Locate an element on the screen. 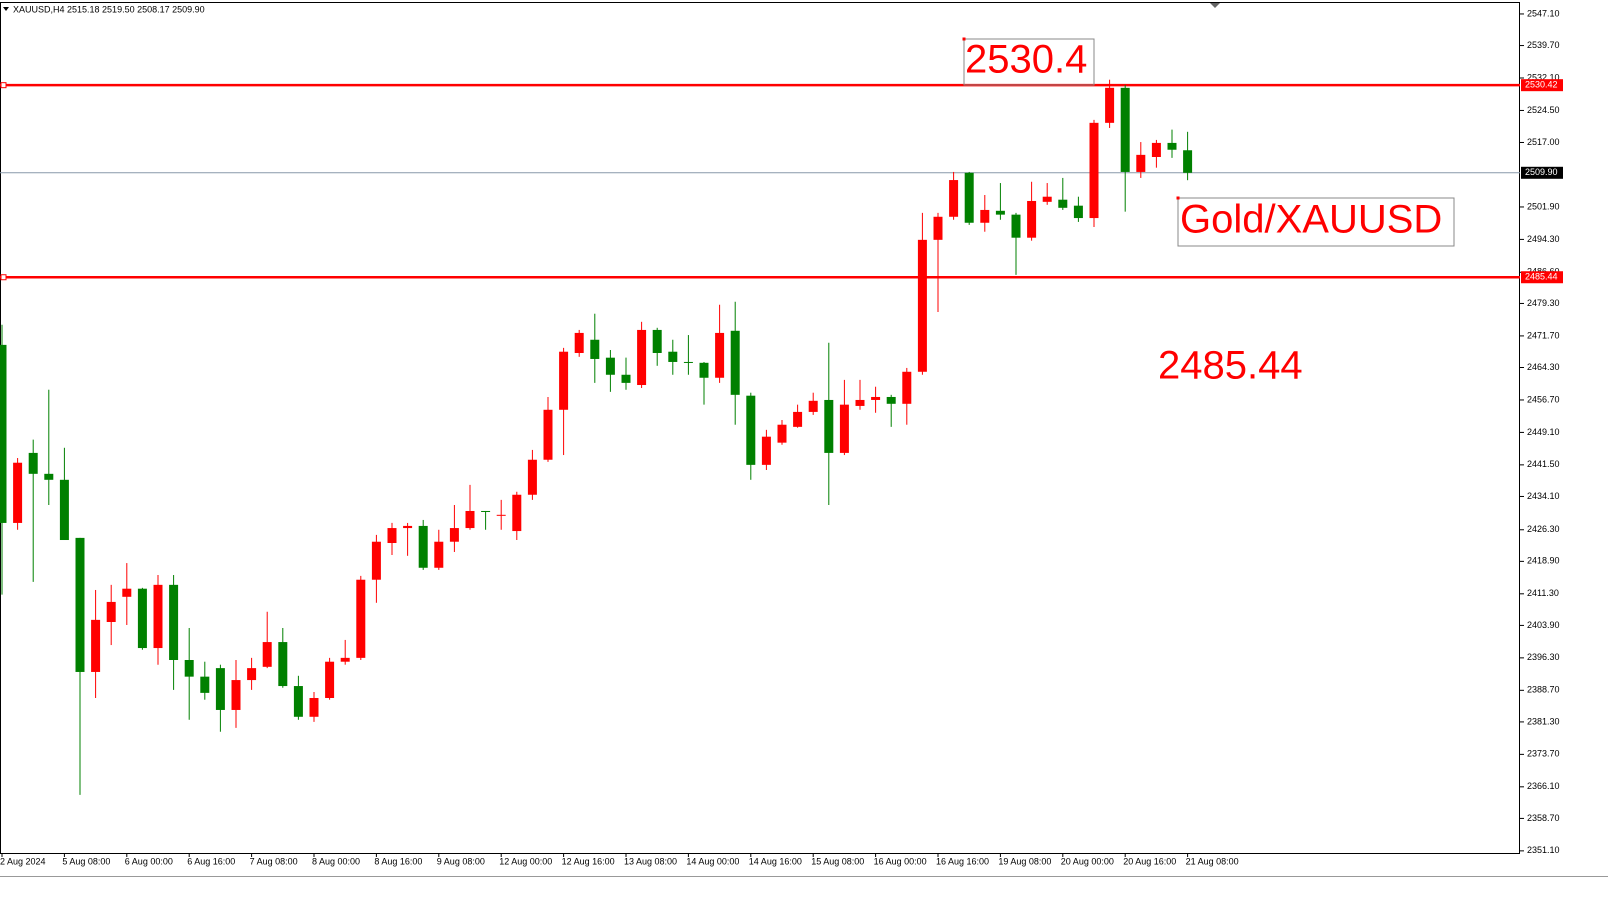 The image size is (1608, 906). level-handle is located at coordinates (3, 277).